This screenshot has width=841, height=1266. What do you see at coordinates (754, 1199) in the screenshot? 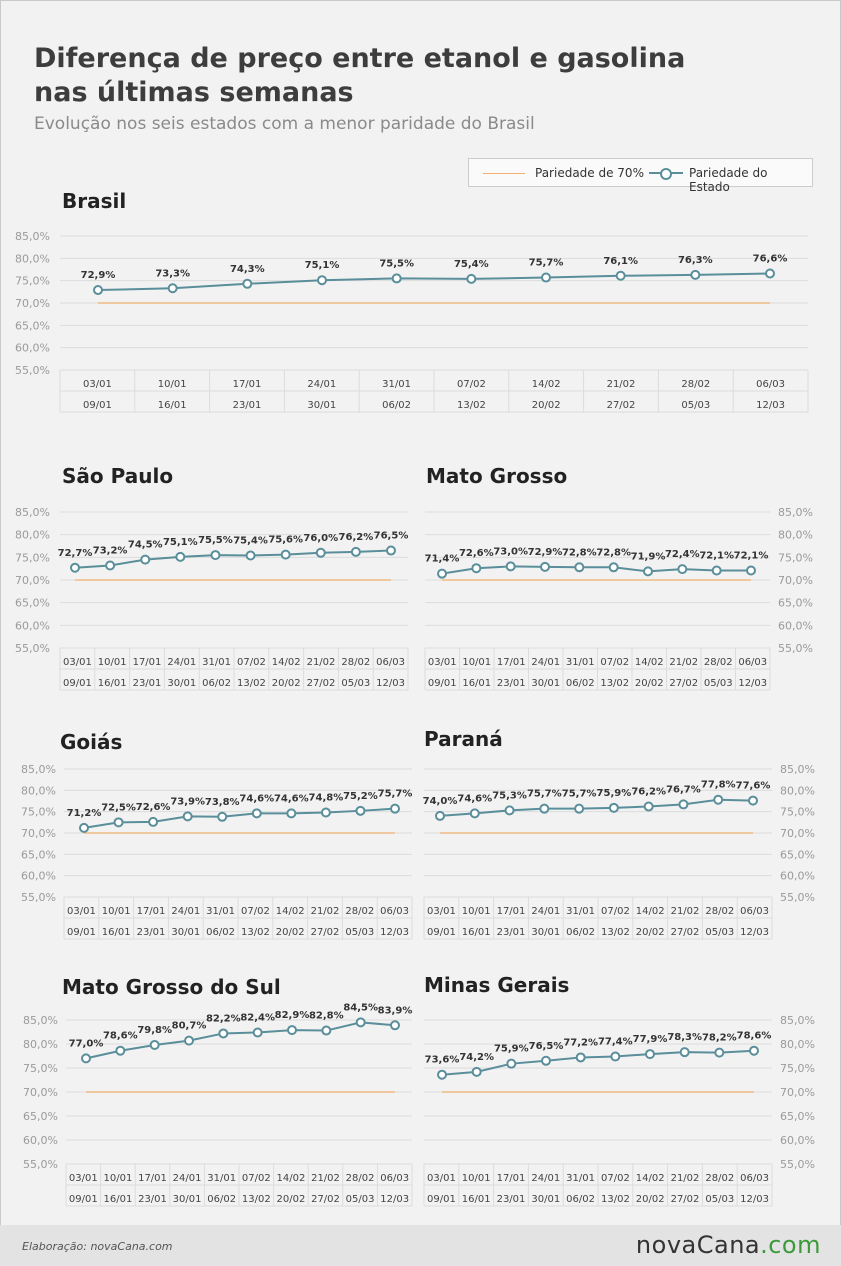
I see `minas-gerais-category-end-label: 12/03` at bounding box center [754, 1199].